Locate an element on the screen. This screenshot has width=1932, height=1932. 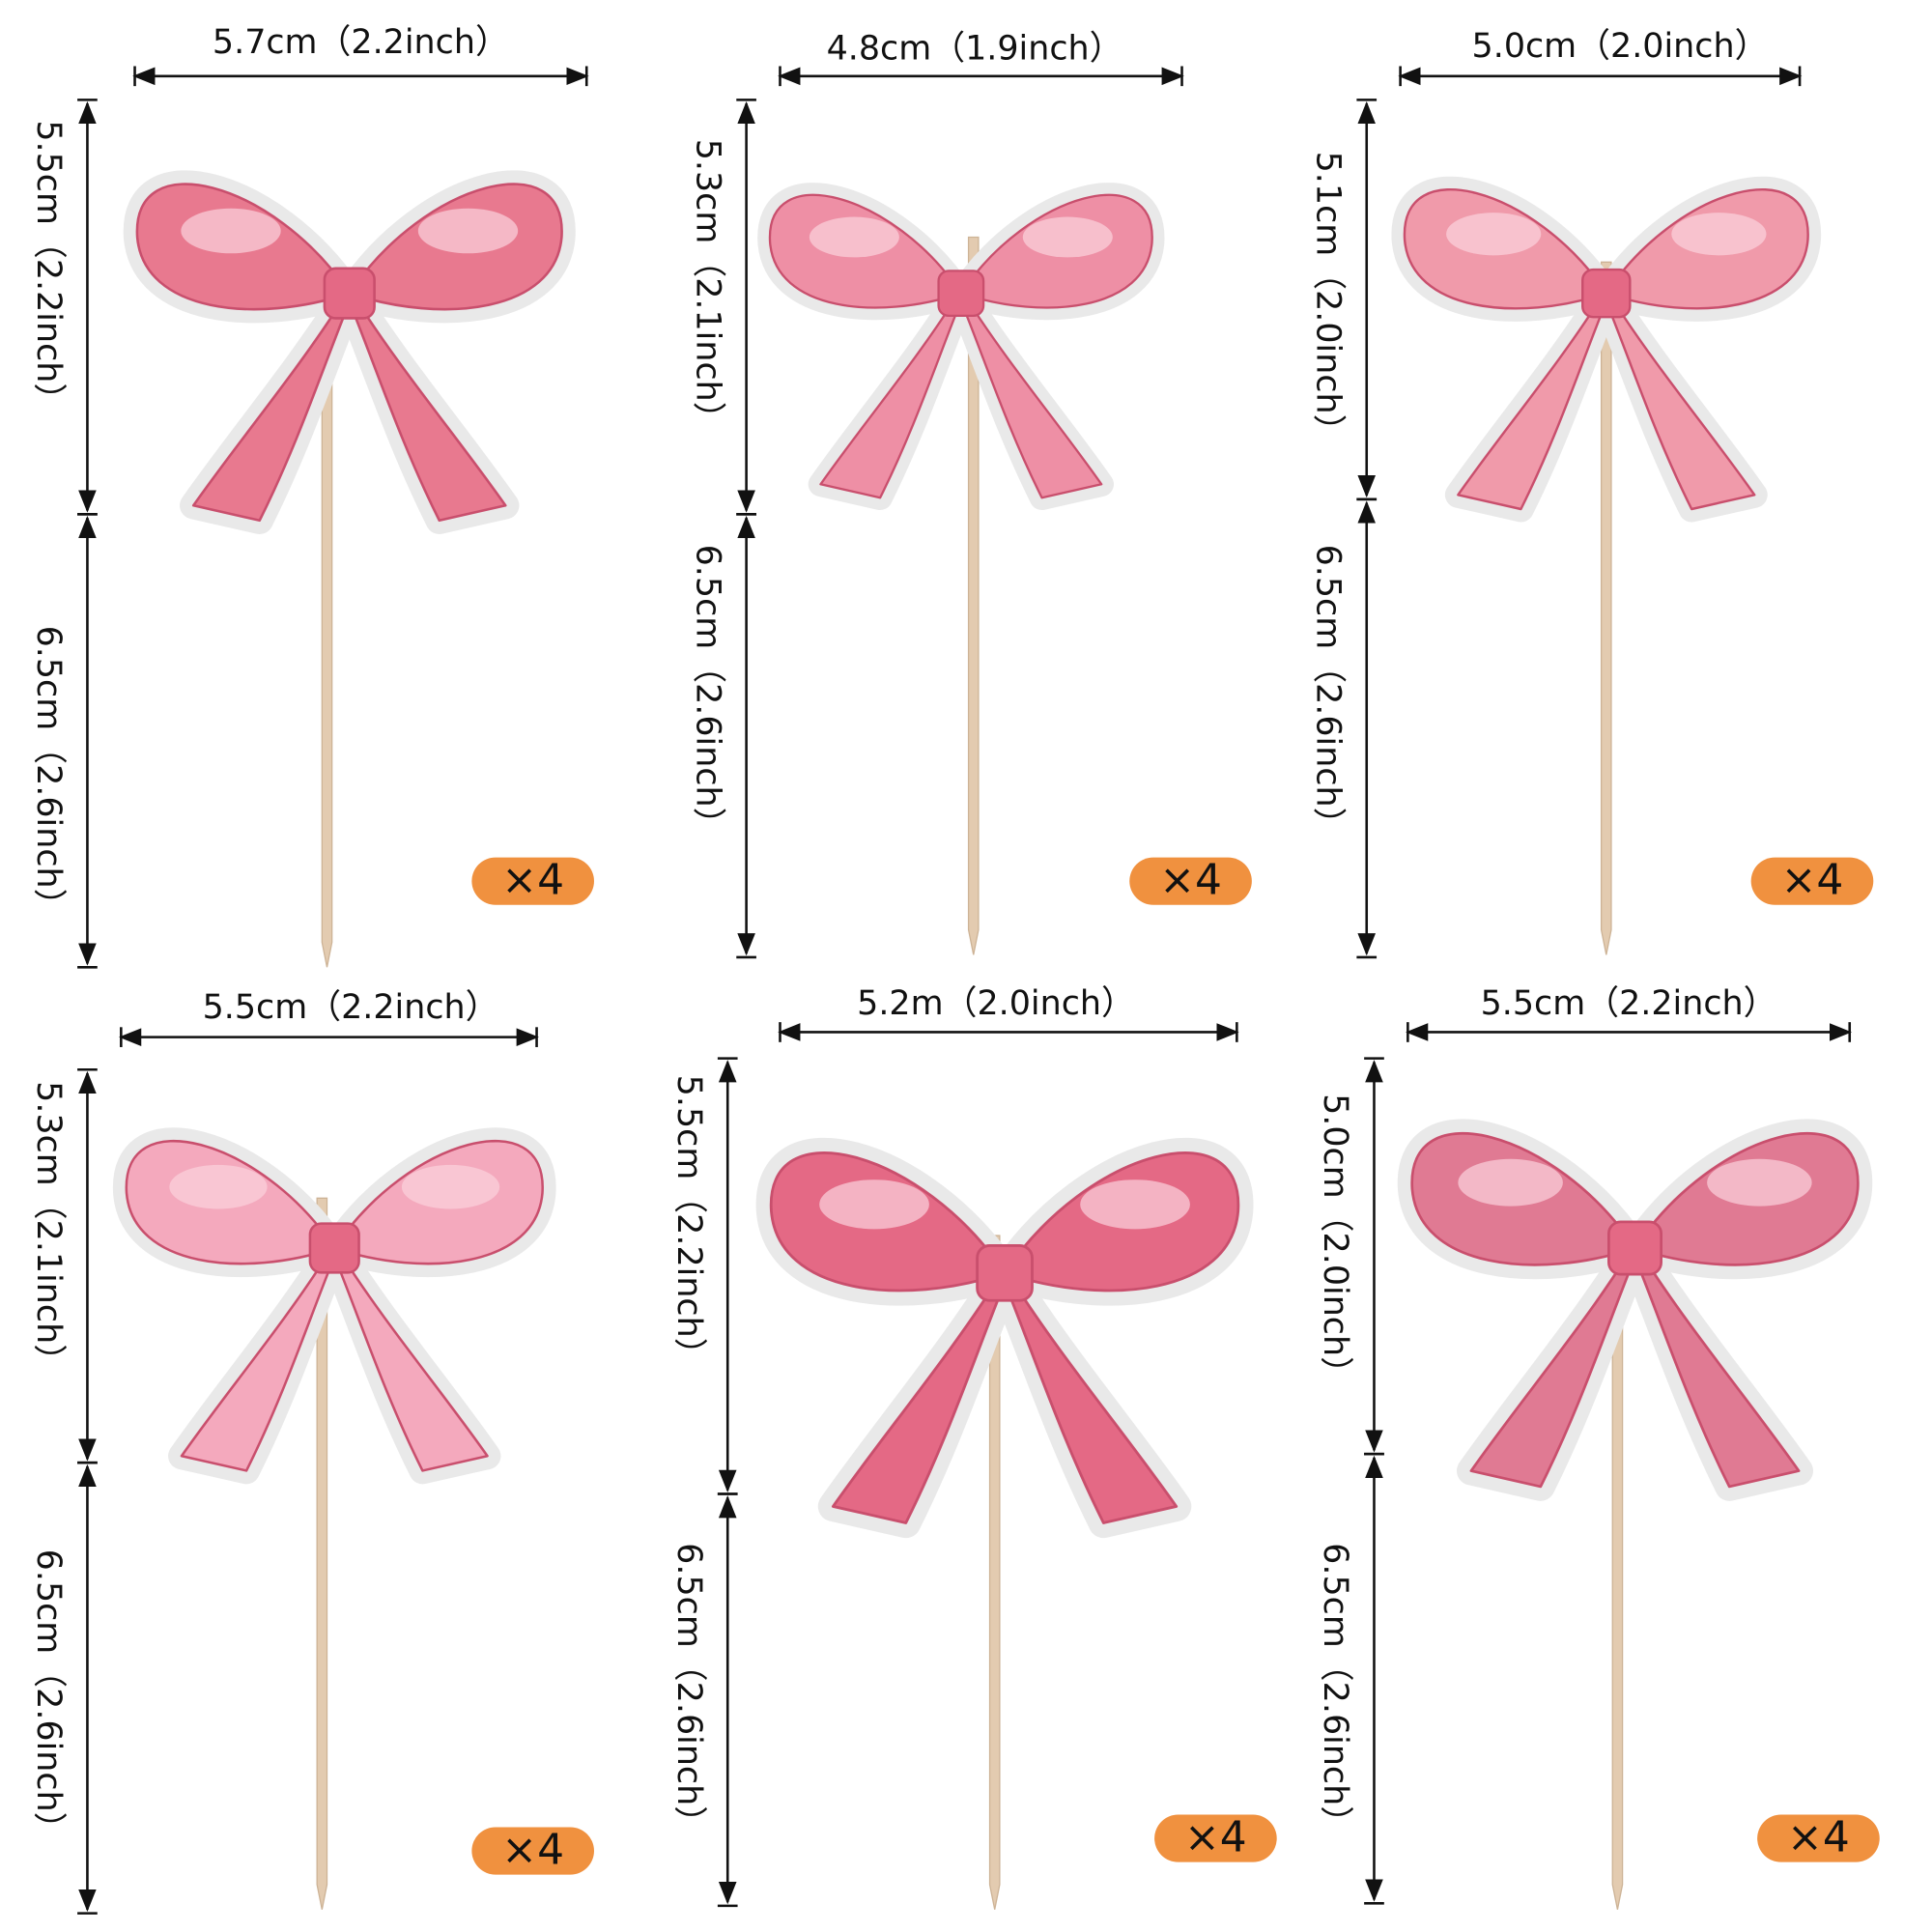
width-label: 5.7cm（2.2inch） is located at coordinates (361, 42).